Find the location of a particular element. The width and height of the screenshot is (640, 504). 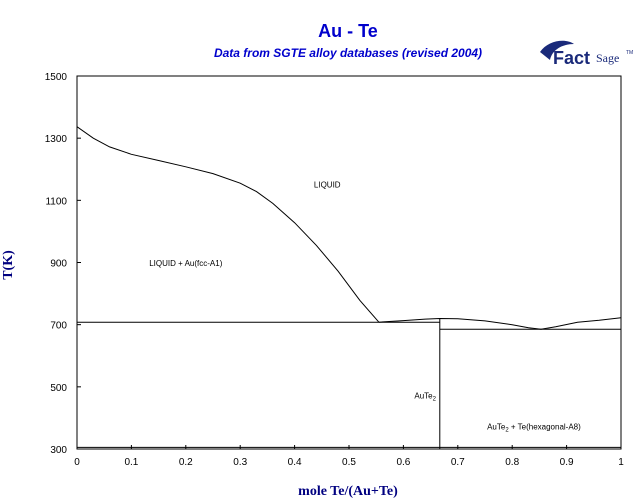

chart-title: Au - Te is located at coordinates (348, 31).